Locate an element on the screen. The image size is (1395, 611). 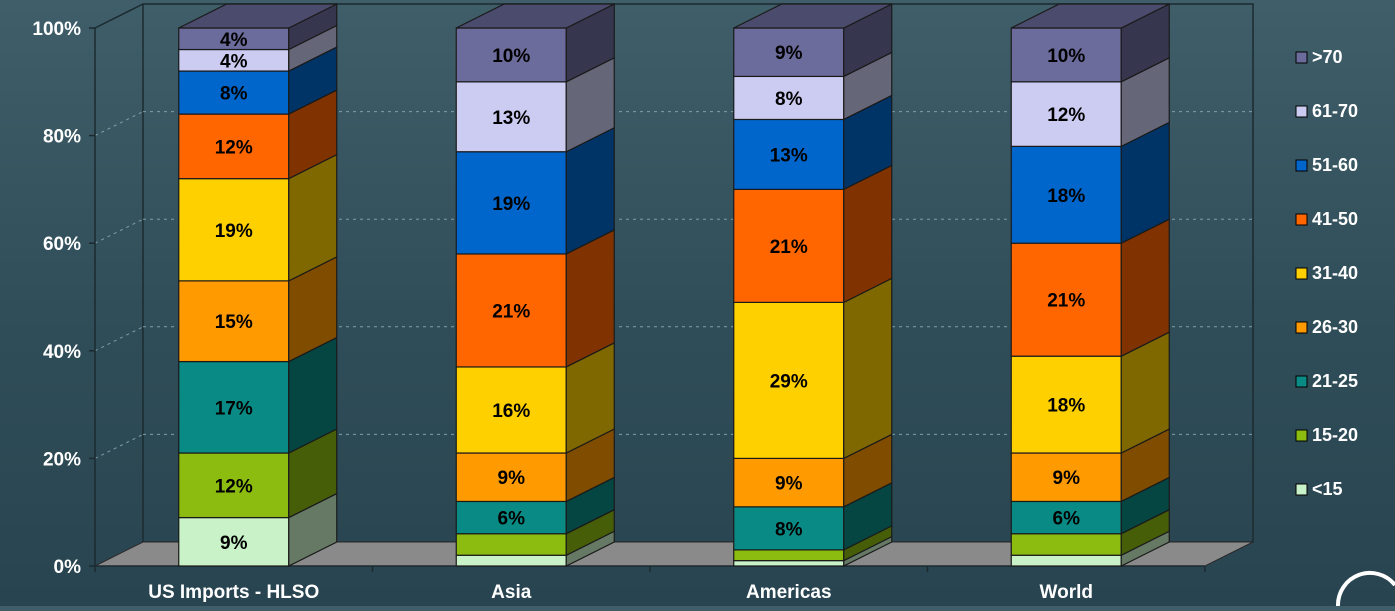
x-category-label: US Imports - HLSO is located at coordinates (233, 592).